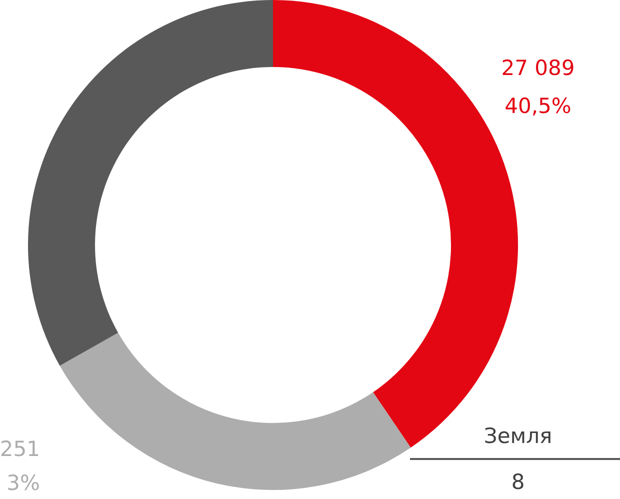 The width and height of the screenshot is (620, 499). Describe the element at coordinates (23, 483) in the screenshot. I see `text: 3%` at that location.